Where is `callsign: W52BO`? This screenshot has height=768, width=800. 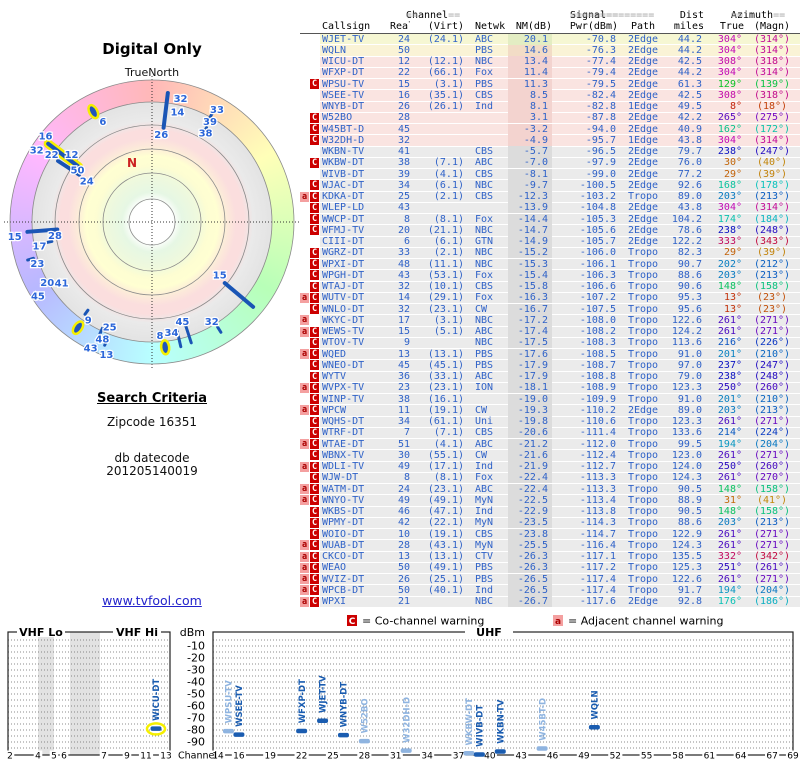
callsign: W52BO is located at coordinates (337, 118).